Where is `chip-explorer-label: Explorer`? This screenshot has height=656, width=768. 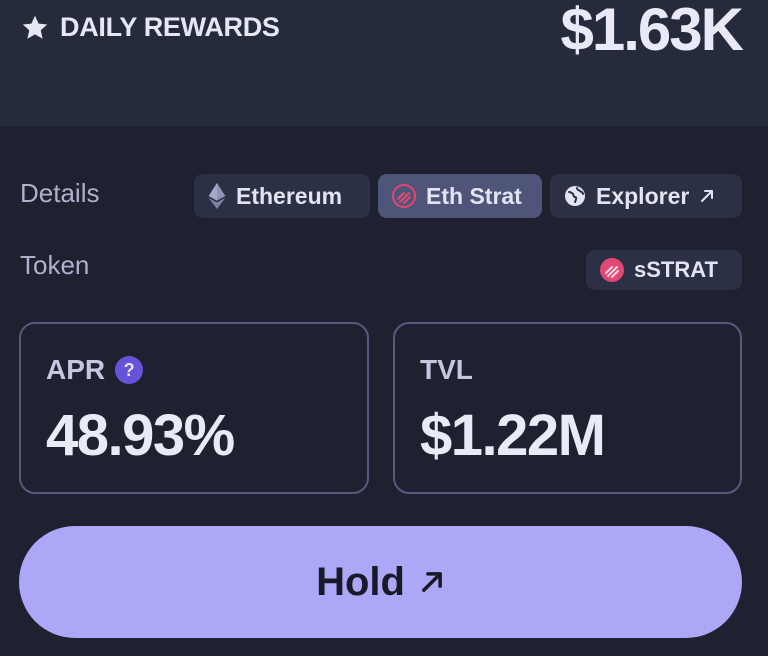 chip-explorer-label: Explorer is located at coordinates (643, 195).